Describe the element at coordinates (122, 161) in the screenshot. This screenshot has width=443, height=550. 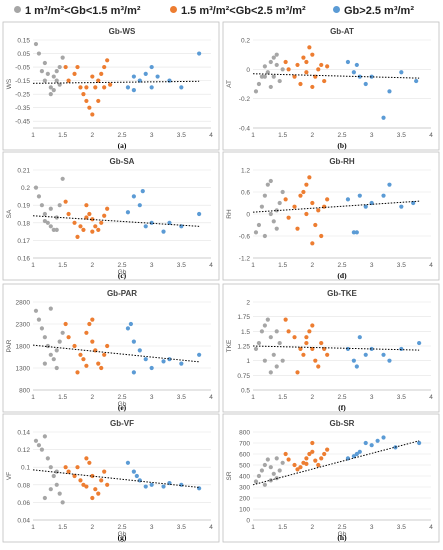
I see `chart-title: Gb-SA` at that location.